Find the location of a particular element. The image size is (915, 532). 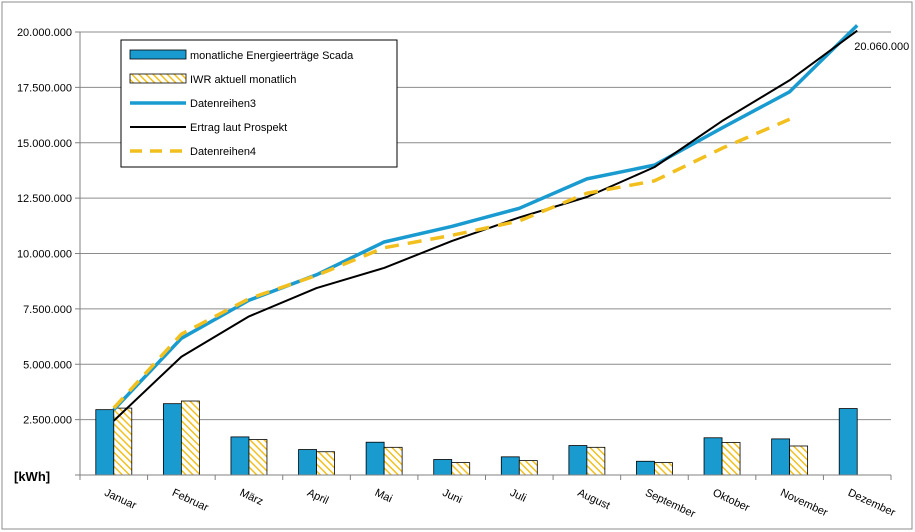

data-annotation: 20.060.000 is located at coordinates (881, 47).